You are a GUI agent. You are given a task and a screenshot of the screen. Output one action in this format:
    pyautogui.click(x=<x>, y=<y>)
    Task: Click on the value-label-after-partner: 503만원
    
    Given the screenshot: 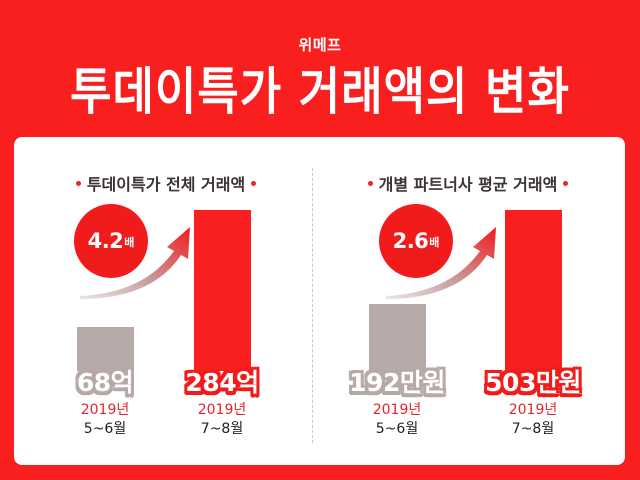 What is the action you would take?
    pyautogui.click(x=533, y=382)
    